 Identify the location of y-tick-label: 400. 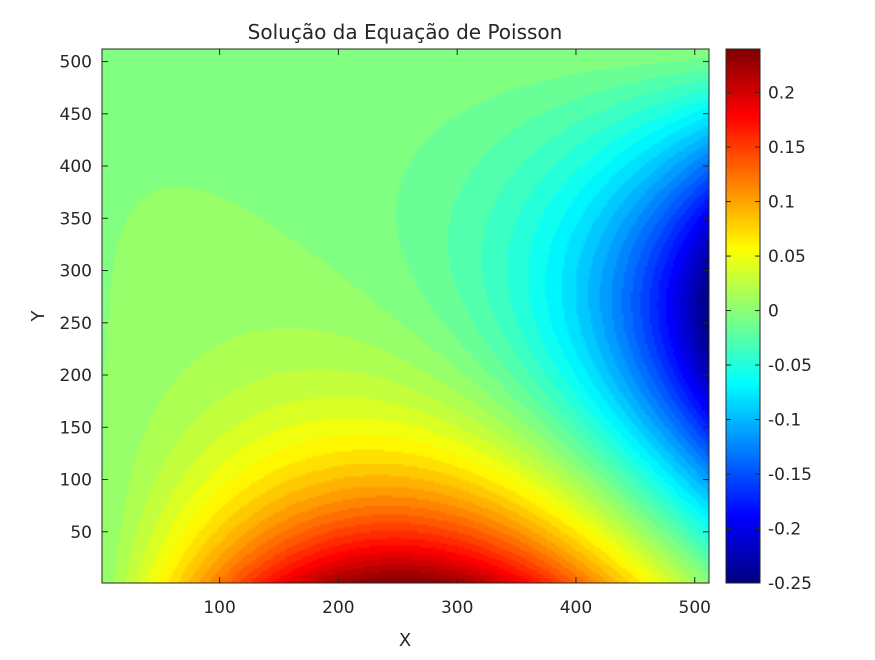
(76, 167).